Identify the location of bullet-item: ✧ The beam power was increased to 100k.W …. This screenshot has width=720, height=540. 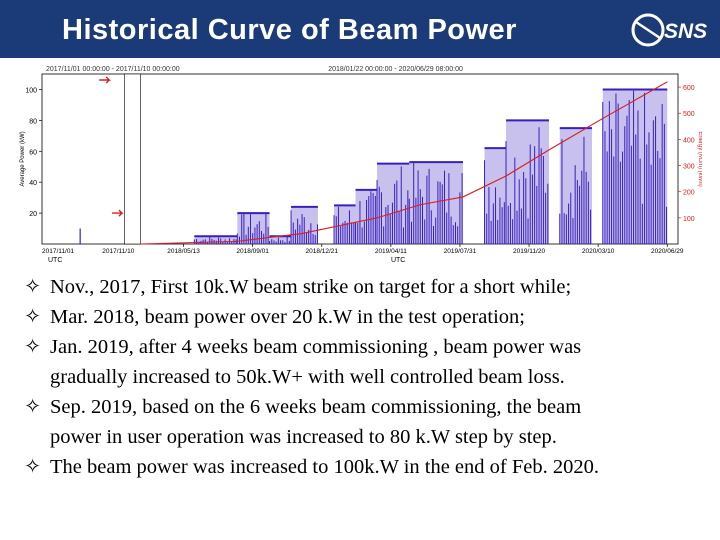
(367, 467).